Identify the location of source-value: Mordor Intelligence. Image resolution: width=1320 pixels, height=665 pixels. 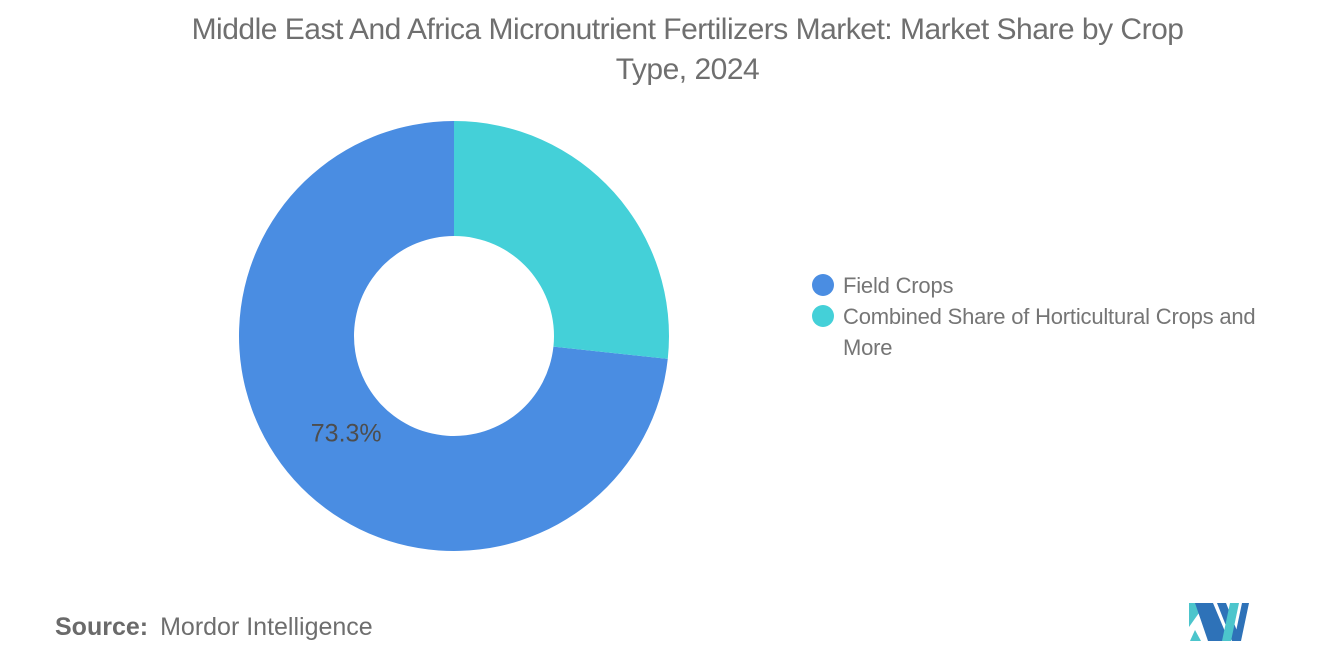
(266, 627).